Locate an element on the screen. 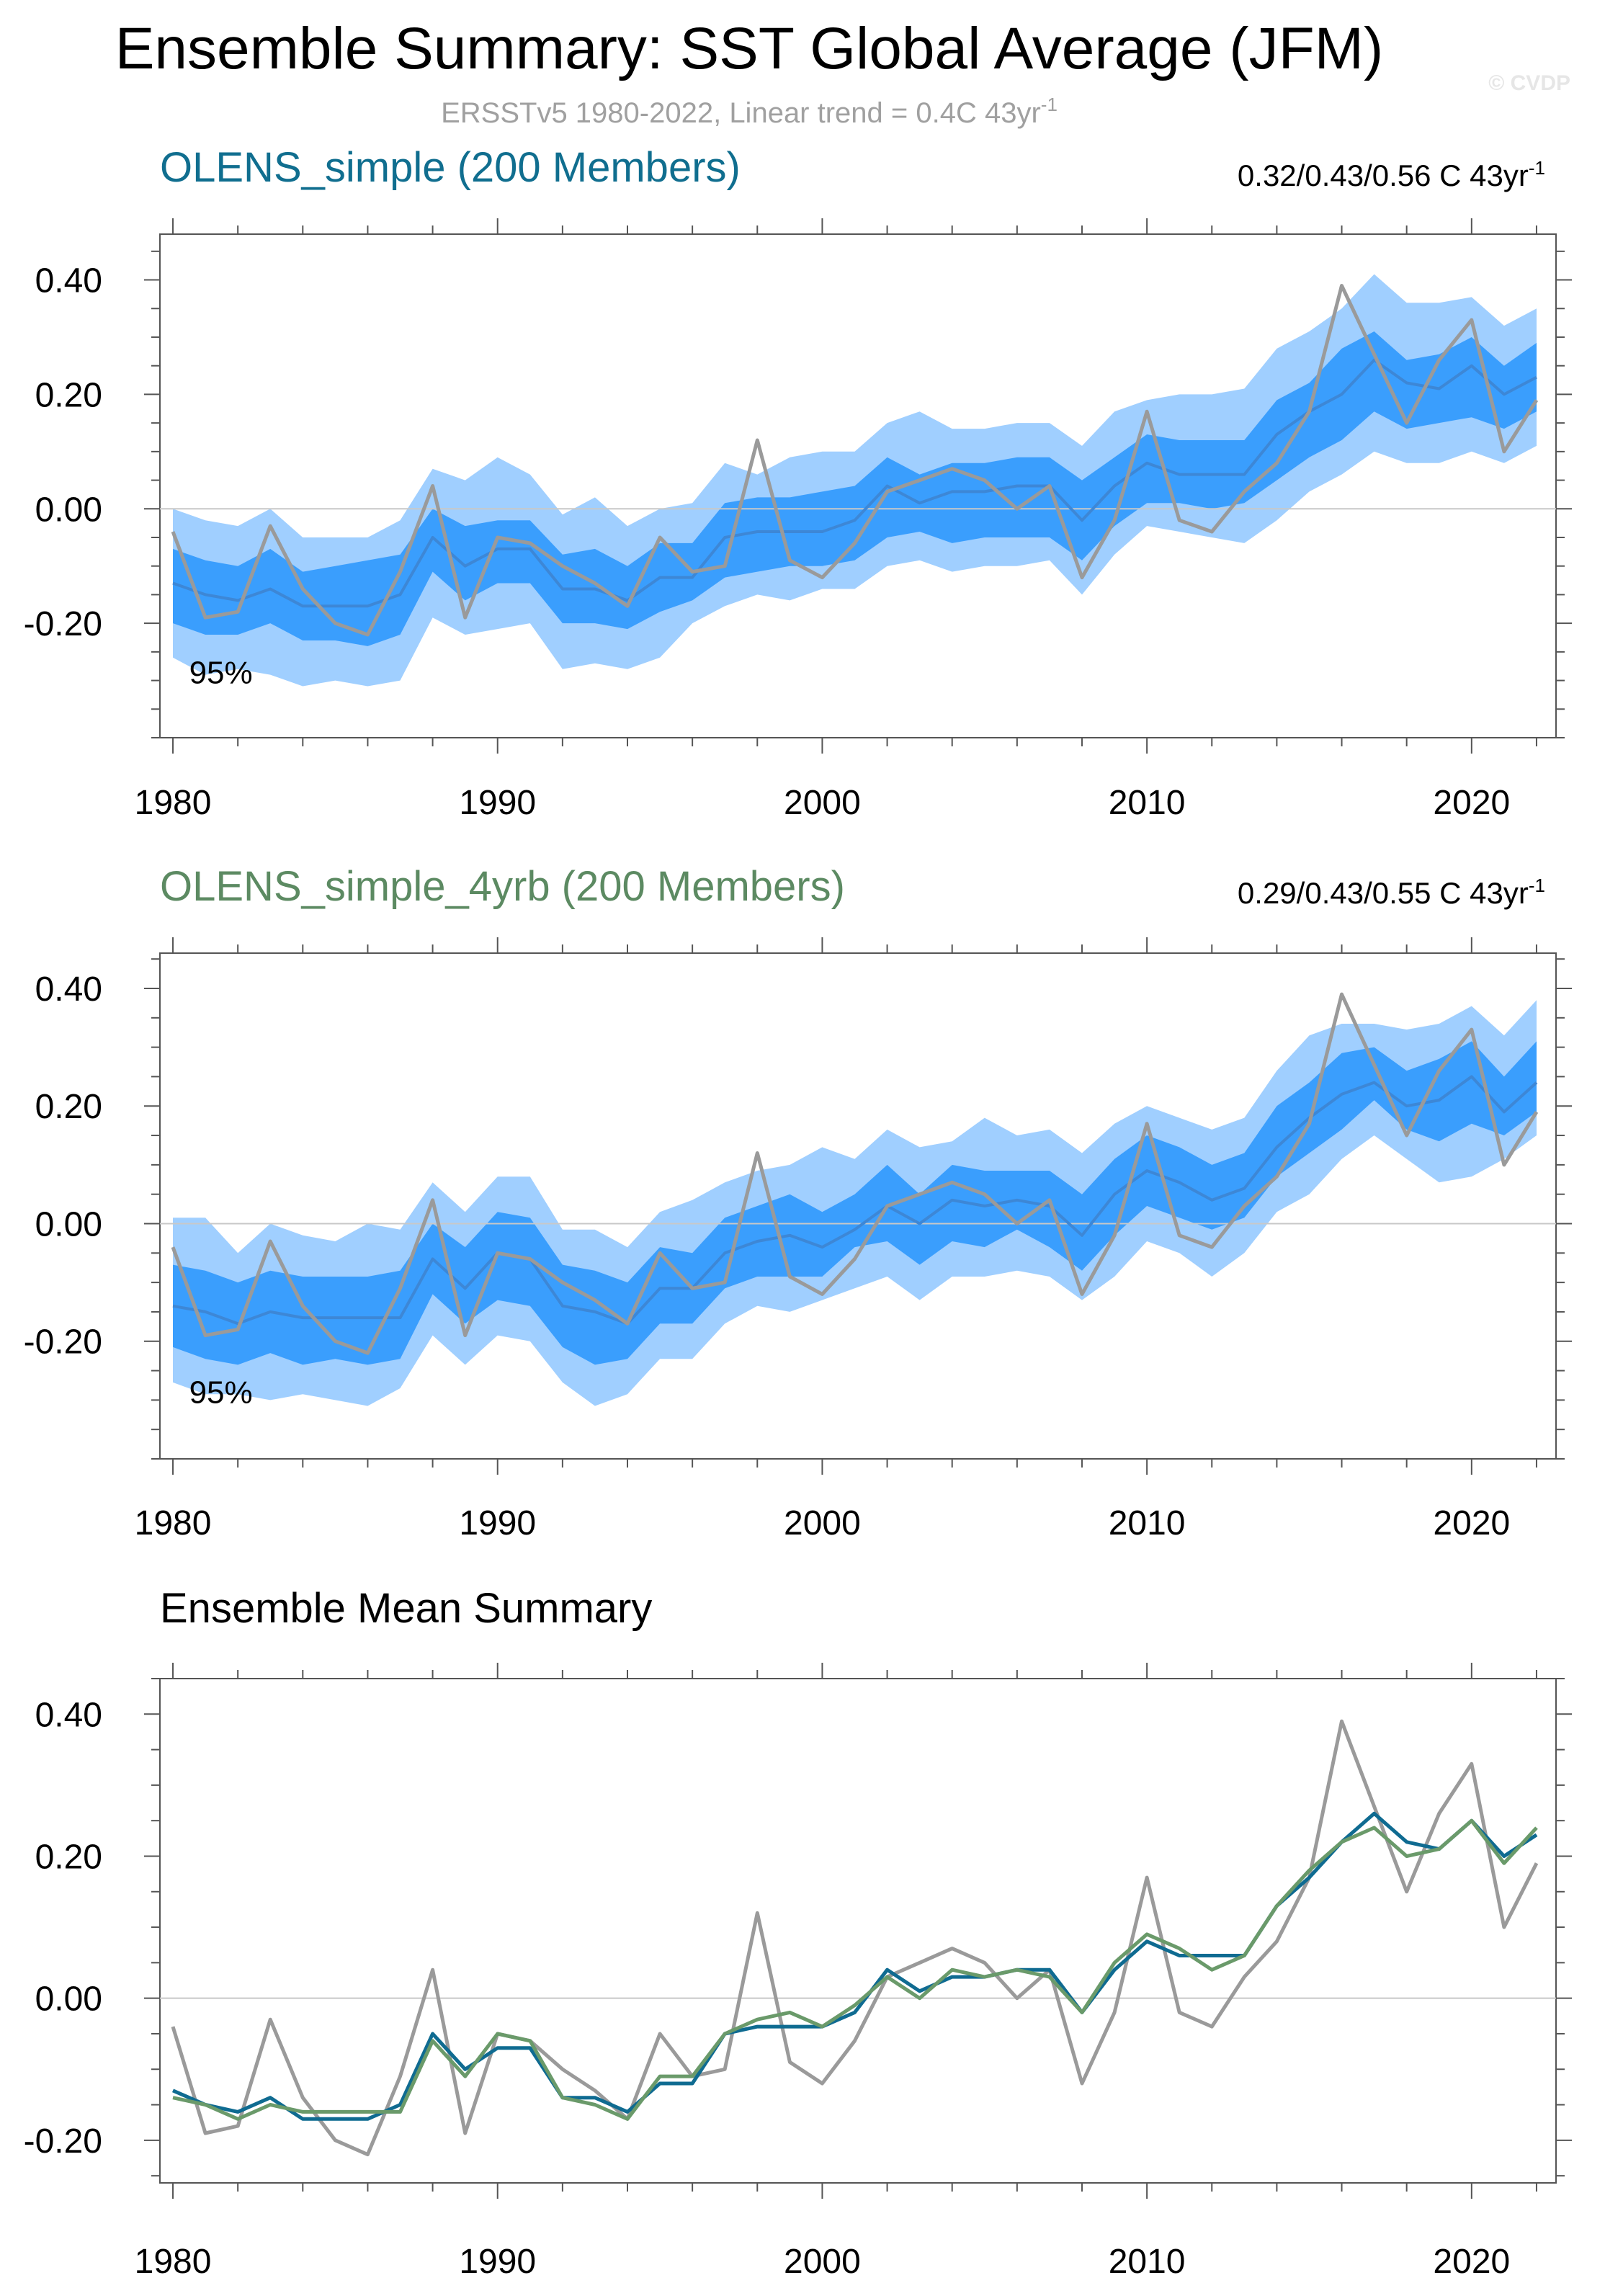 Image resolution: width=1605 pixels, height=2296 pixels. panel3-title: Ensemble Mean Summary is located at coordinates (406, 1608).